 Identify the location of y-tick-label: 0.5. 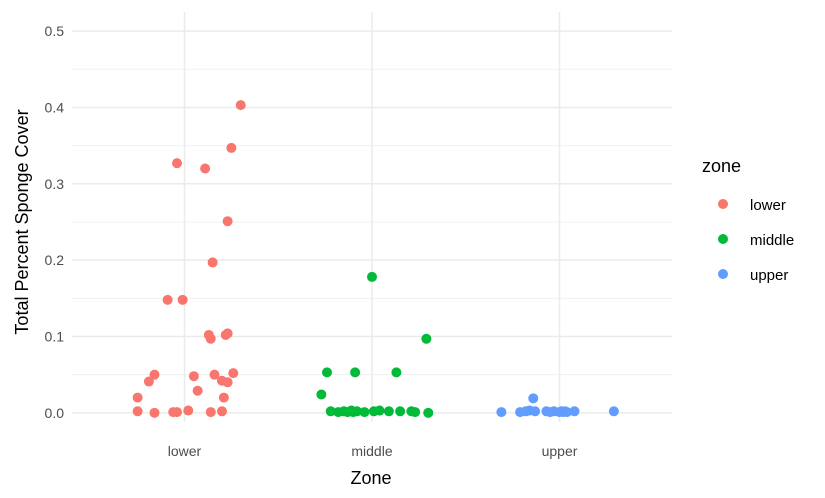
(55, 31).